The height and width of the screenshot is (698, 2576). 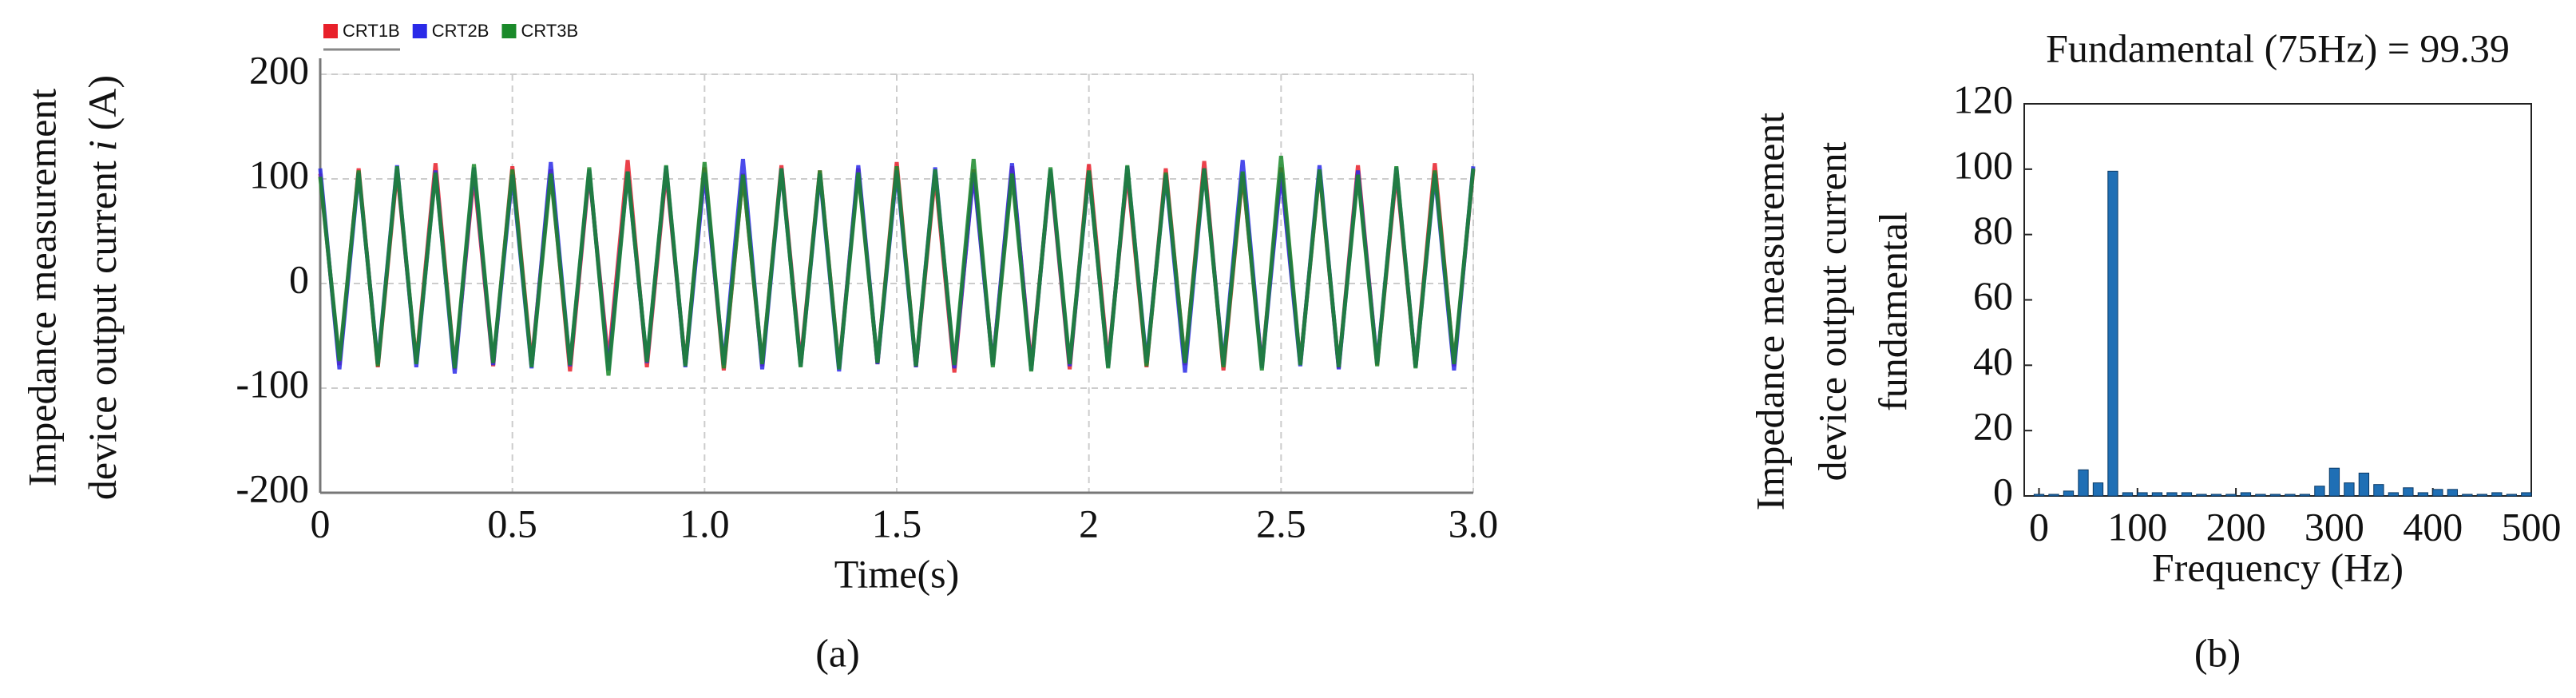 I want to click on y-tick-label: 20, so click(x=1993, y=426).